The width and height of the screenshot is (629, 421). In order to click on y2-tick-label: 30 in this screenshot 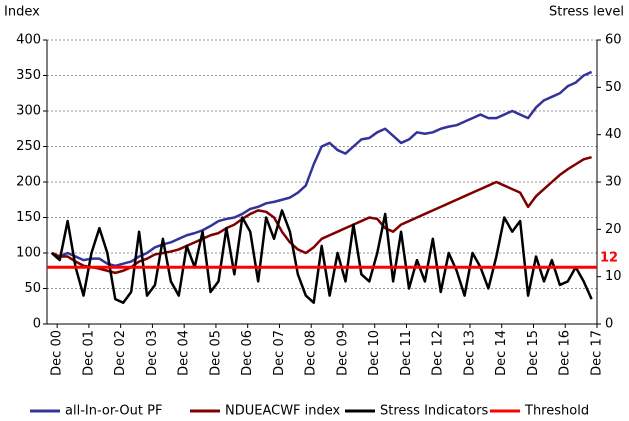, I will do `click(613, 182)`.